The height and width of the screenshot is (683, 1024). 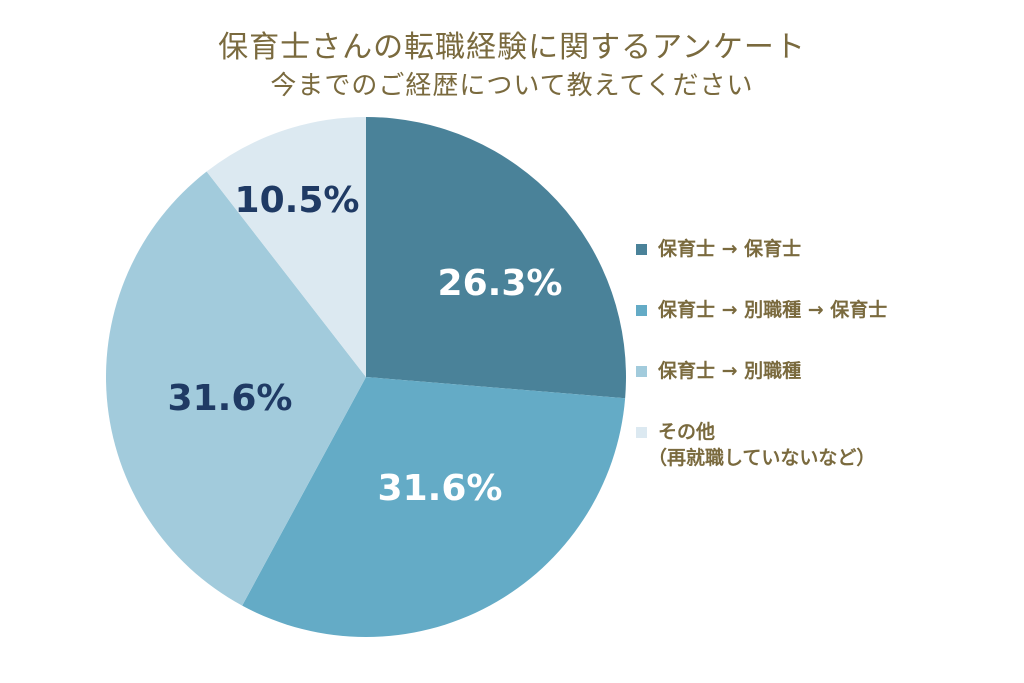 I want to click on pie-slice-label-2: 31.6%, so click(x=230, y=398).